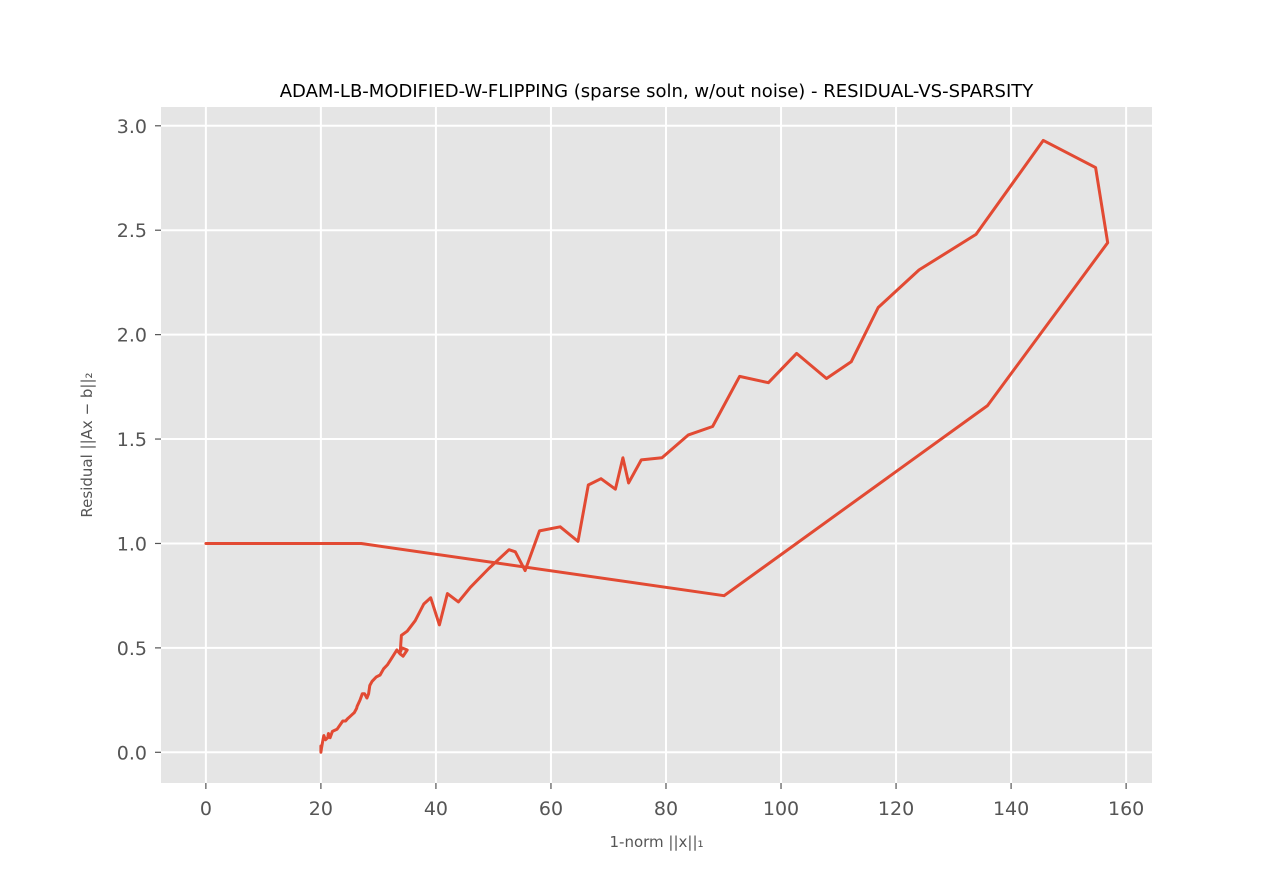  I want to click on x-tick-label: 140, so click(1011, 809).